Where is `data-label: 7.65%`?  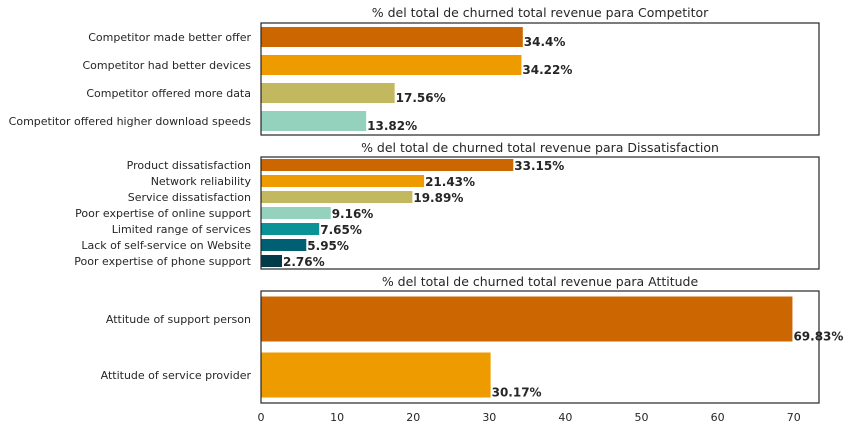 data-label: 7.65% is located at coordinates (341, 230).